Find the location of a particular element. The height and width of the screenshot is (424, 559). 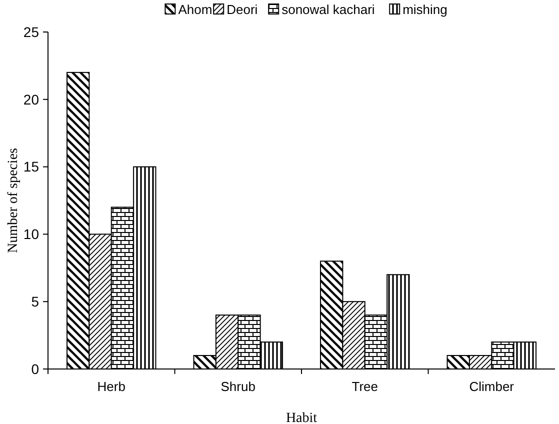

x-tick-label: Tree is located at coordinates (365, 386).